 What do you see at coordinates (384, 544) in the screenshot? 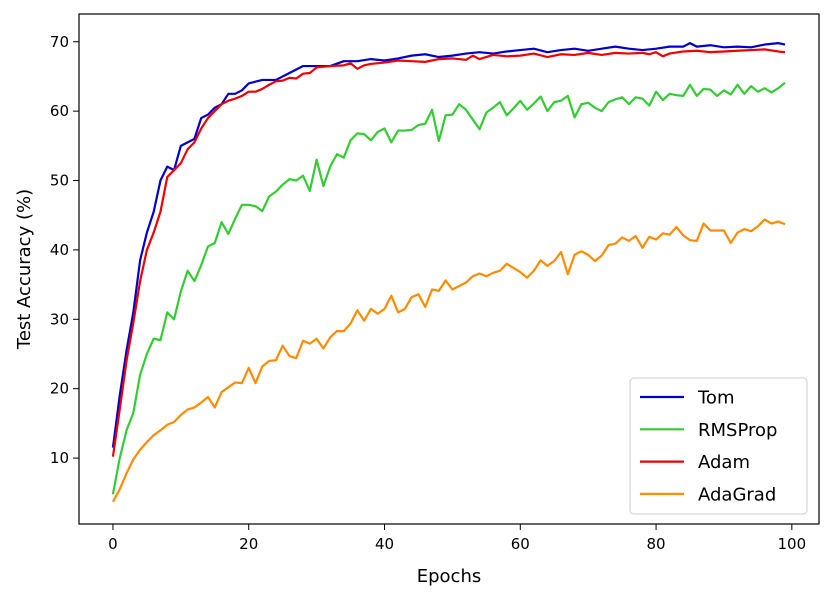
I see `x-tick-label: 40` at bounding box center [384, 544].